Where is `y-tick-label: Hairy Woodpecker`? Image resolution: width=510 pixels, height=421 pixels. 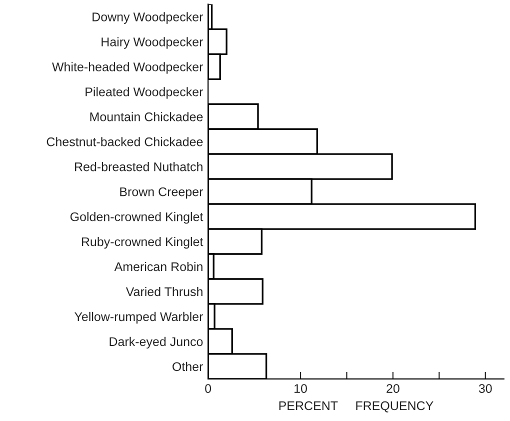
y-tick-label: Hairy Woodpecker is located at coordinates (153, 43).